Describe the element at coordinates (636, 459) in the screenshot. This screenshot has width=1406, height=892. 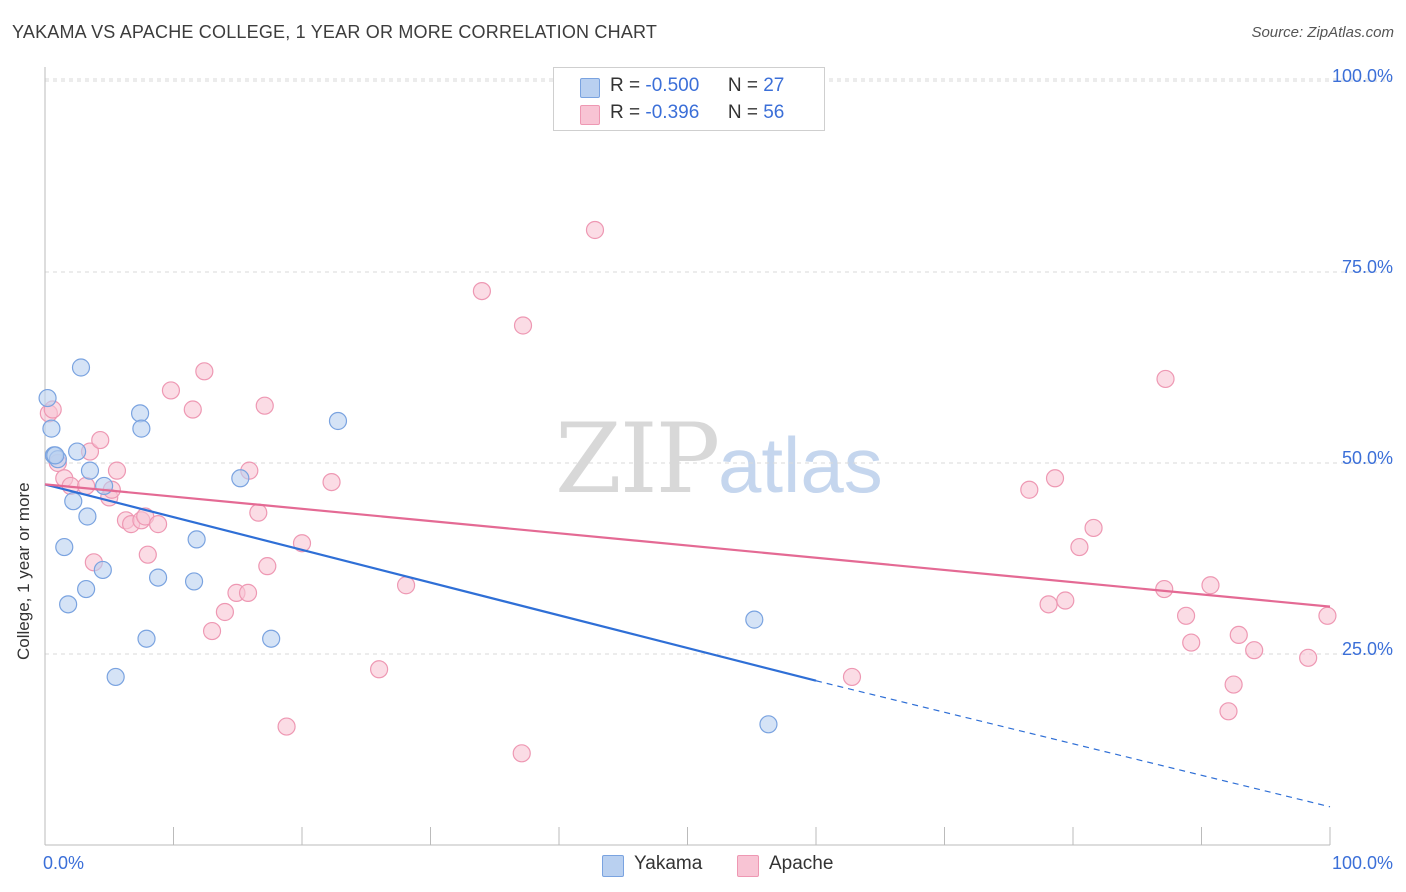
I see `watermark-zip: ZIP` at that location.